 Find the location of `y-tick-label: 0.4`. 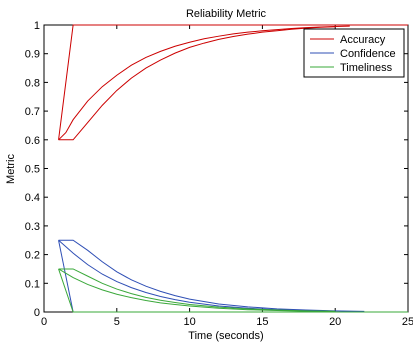

y-tick-label: 0.4 is located at coordinates (32, 198).